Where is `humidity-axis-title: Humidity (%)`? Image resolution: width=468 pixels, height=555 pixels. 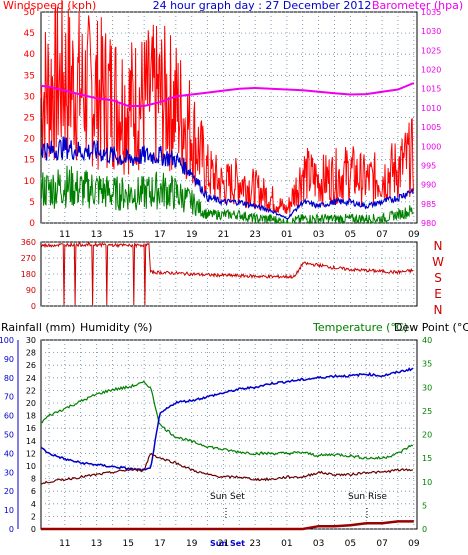
humidity-axis-title: Humidity (%) is located at coordinates (116, 327).